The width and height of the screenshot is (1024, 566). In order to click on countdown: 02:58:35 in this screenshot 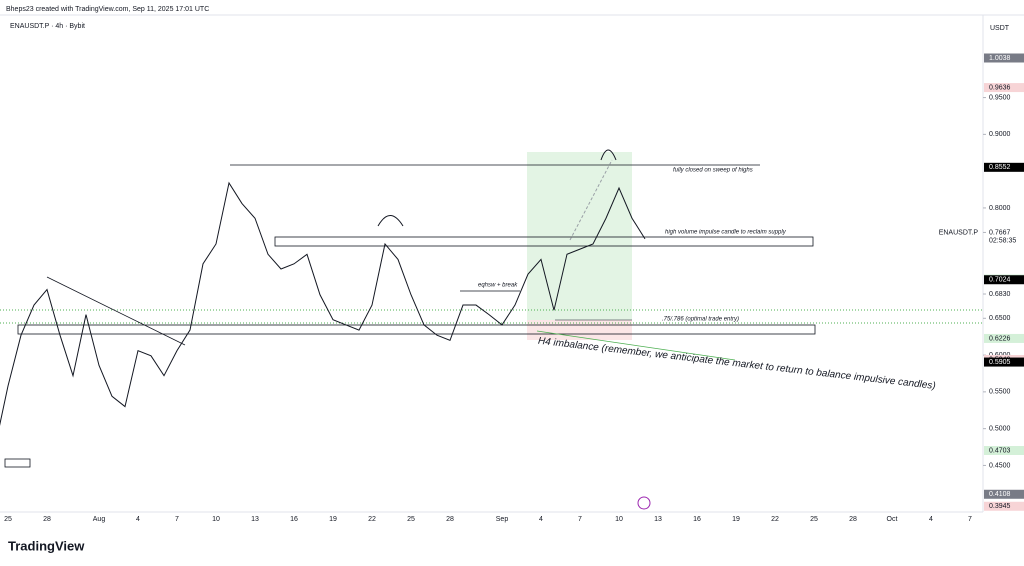, I will do `click(1002, 240)`.